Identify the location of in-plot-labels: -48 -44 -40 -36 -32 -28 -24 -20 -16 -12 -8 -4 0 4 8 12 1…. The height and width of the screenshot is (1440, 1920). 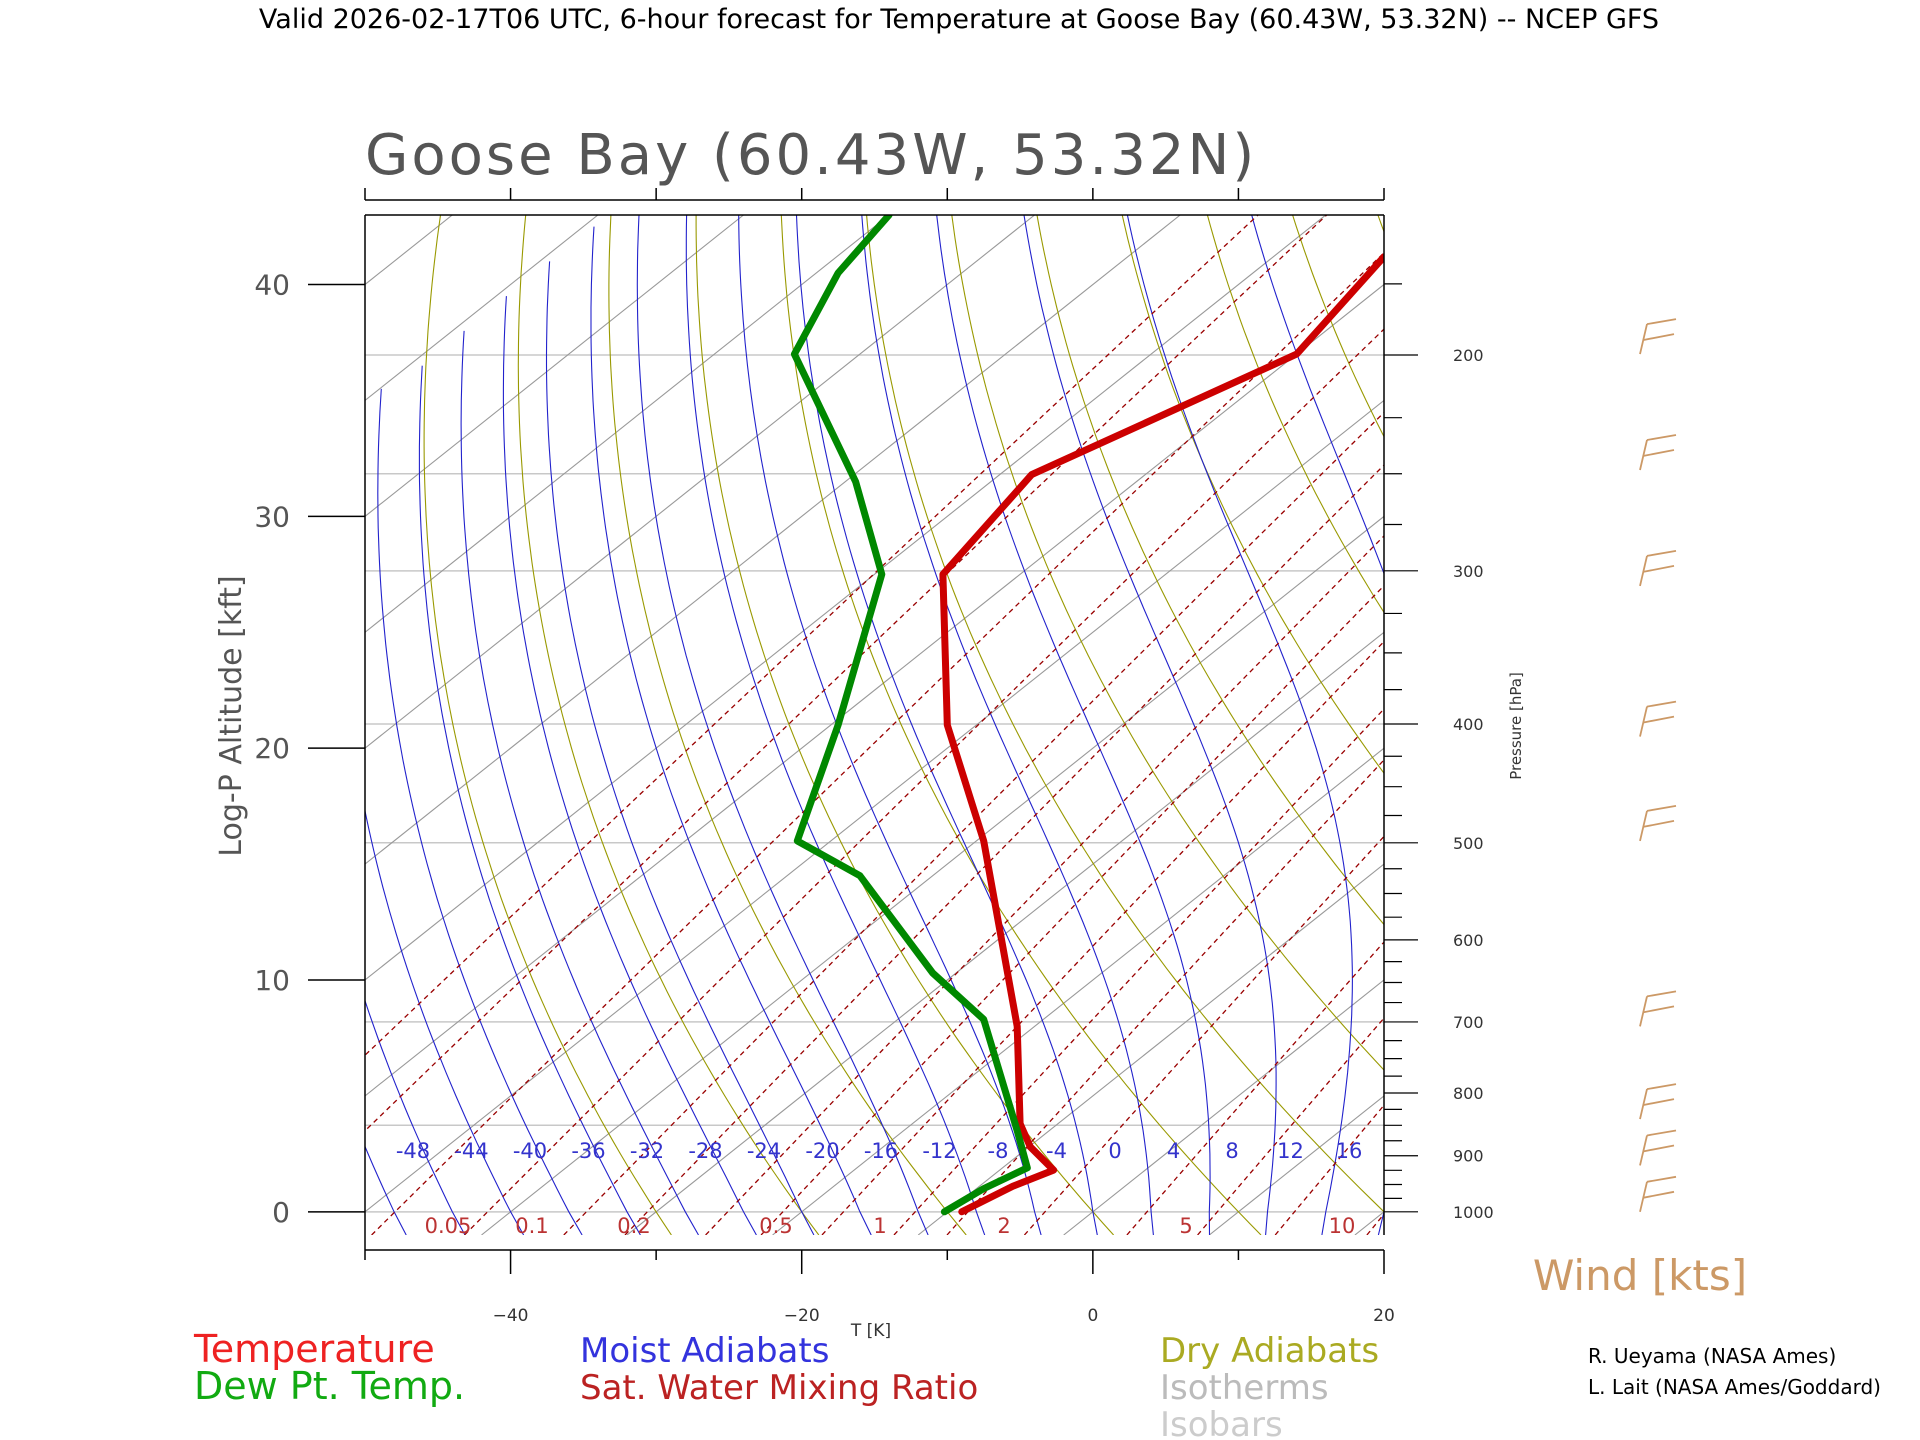
(879, 1188).